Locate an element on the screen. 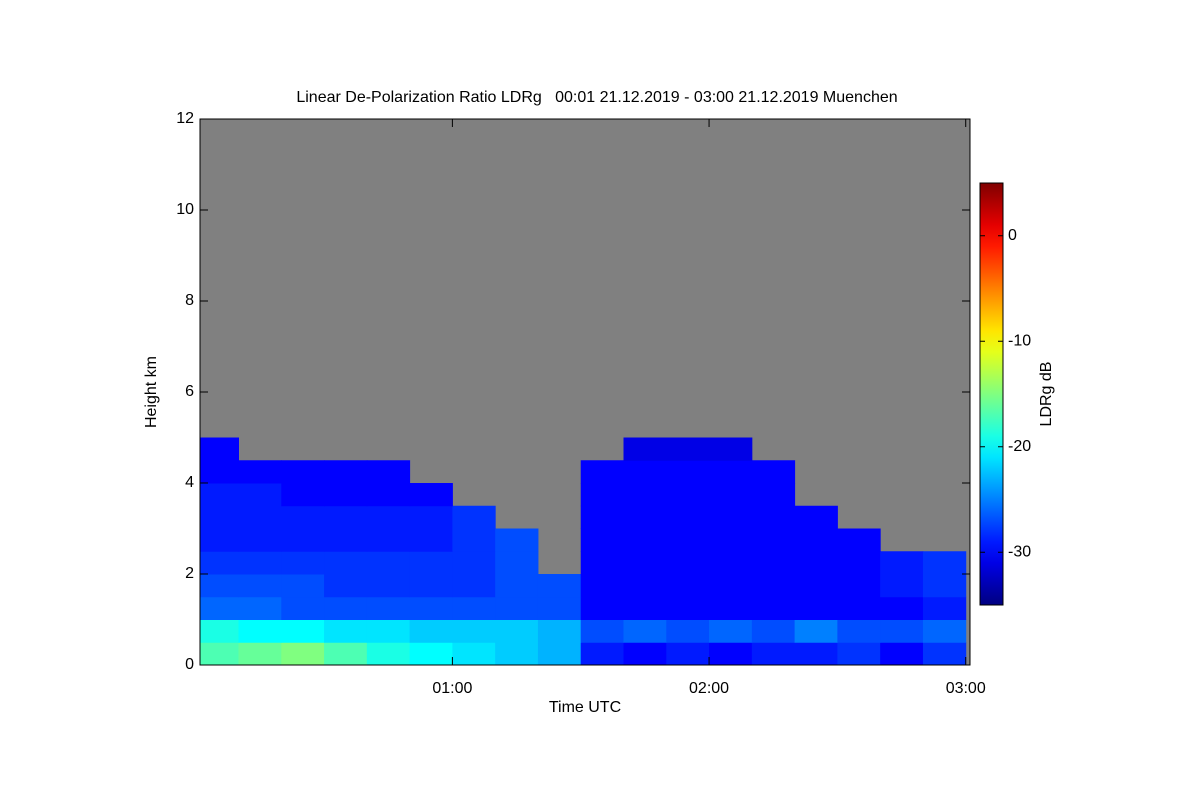  colorbar-tick-label: -30 is located at coordinates (1019, 551).